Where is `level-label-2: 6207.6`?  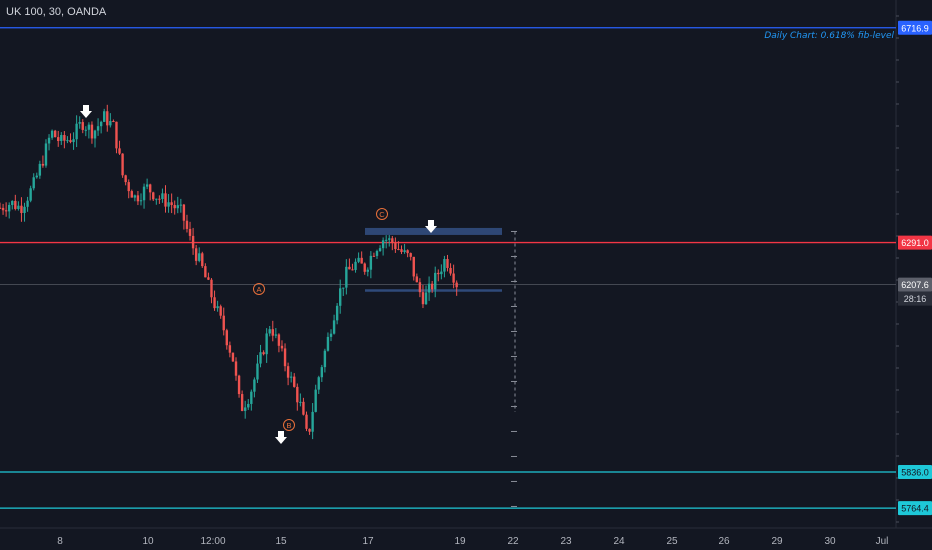
level-label-2: 6207.6 is located at coordinates (915, 285).